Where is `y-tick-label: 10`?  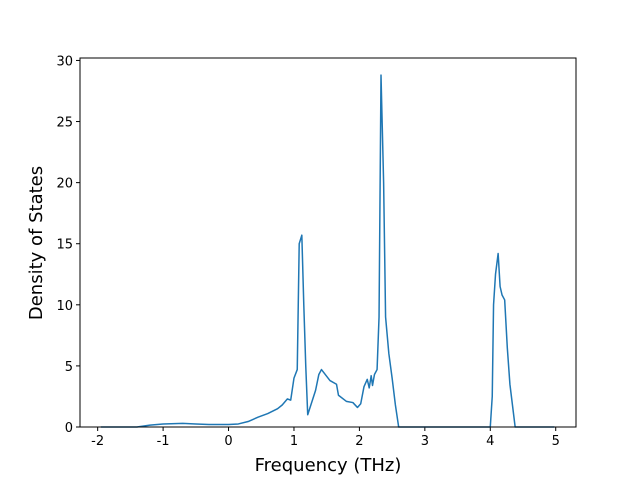
y-tick-label: 10 is located at coordinates (64, 306).